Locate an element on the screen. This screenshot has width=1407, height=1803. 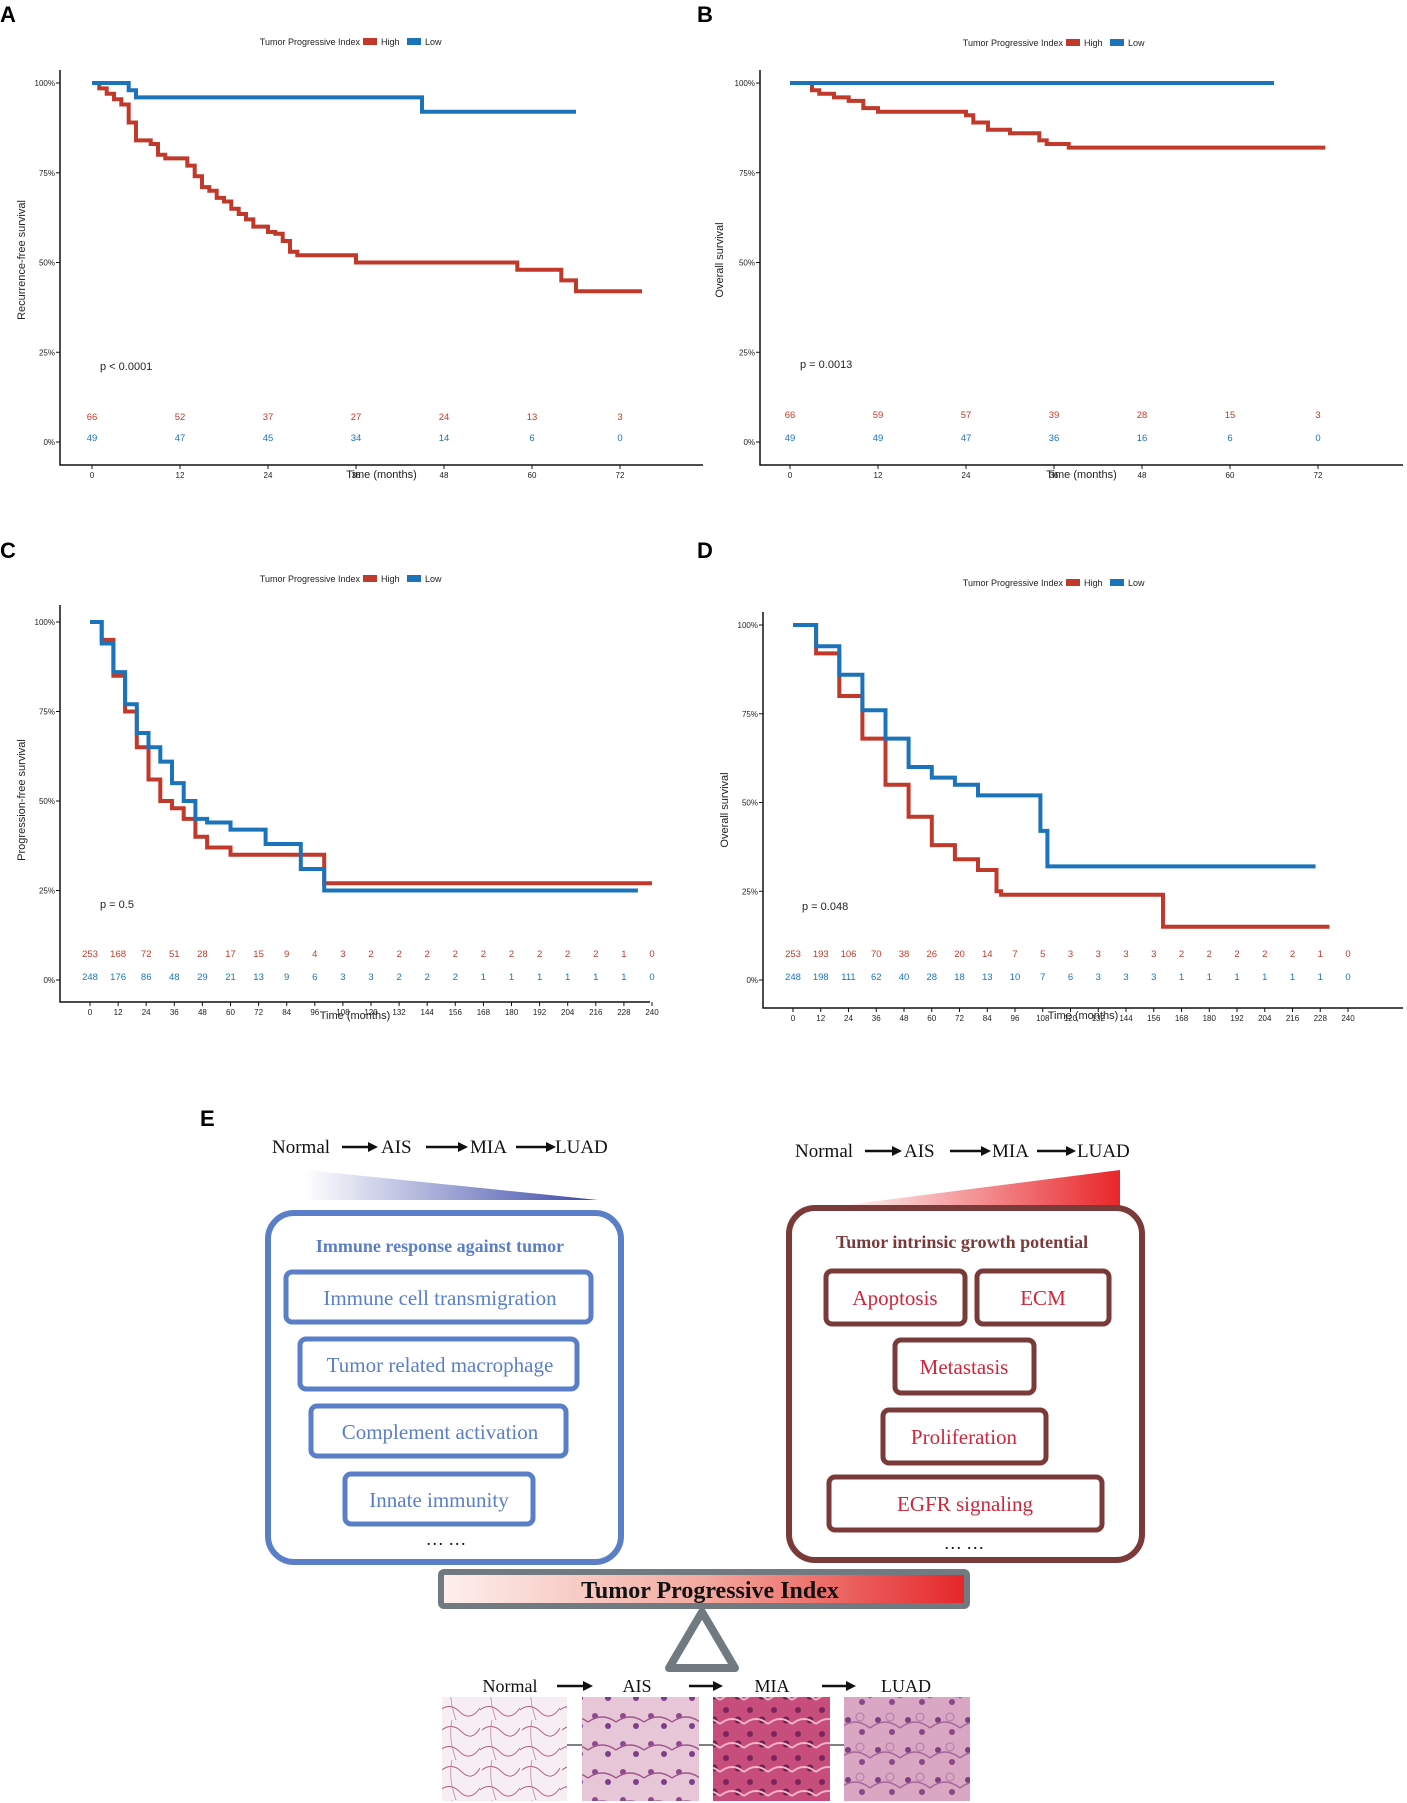
x-tick-label: 168 is located at coordinates (484, 1012).